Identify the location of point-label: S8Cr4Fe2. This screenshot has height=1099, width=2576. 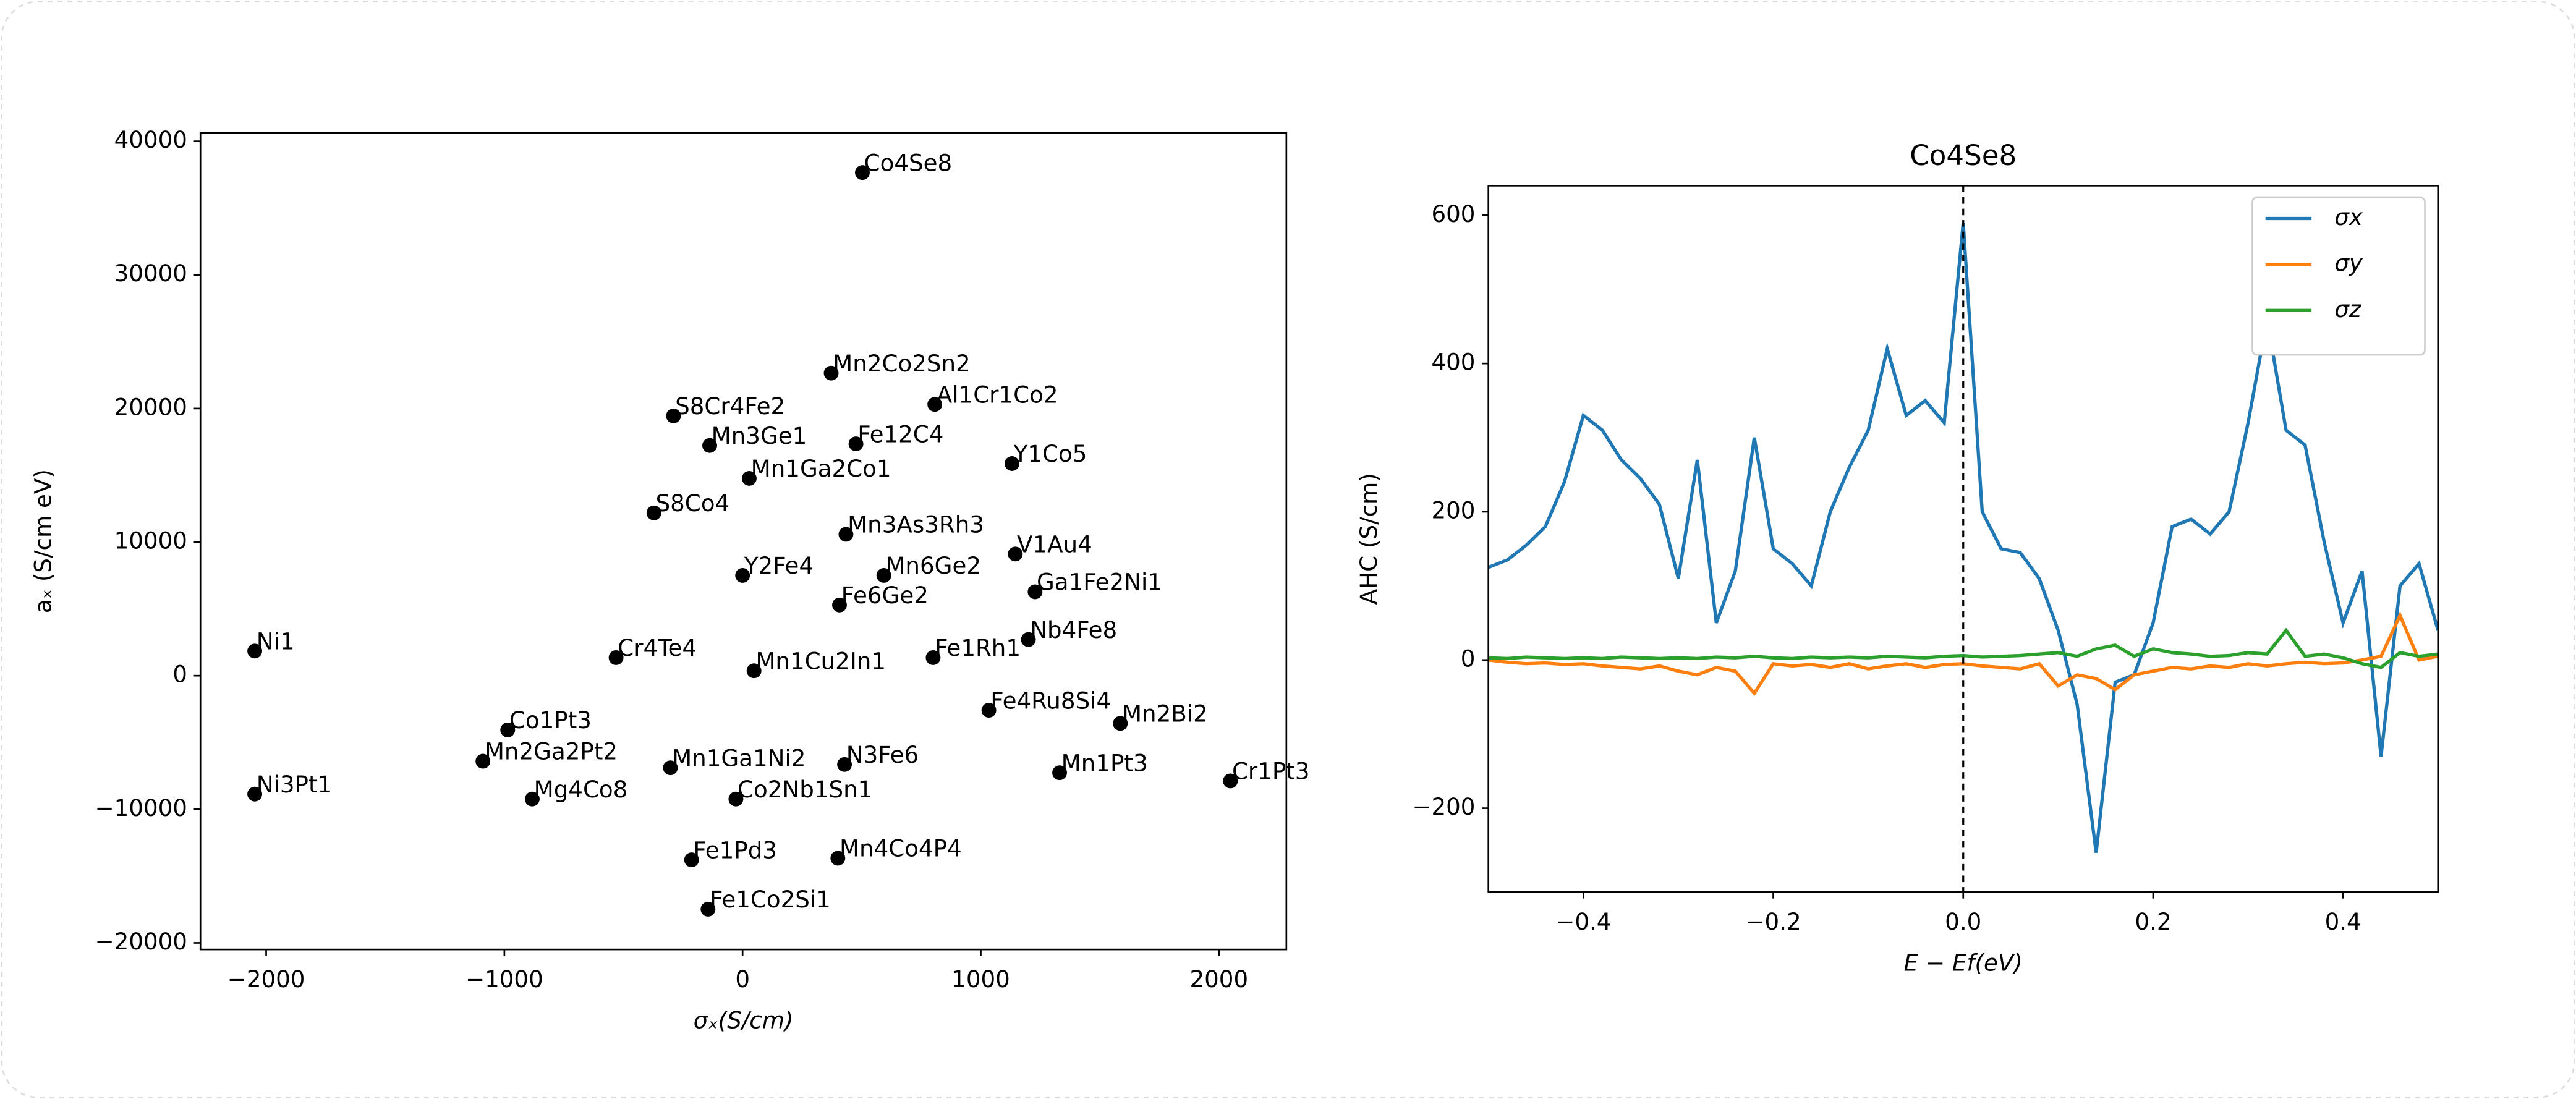
(730, 406).